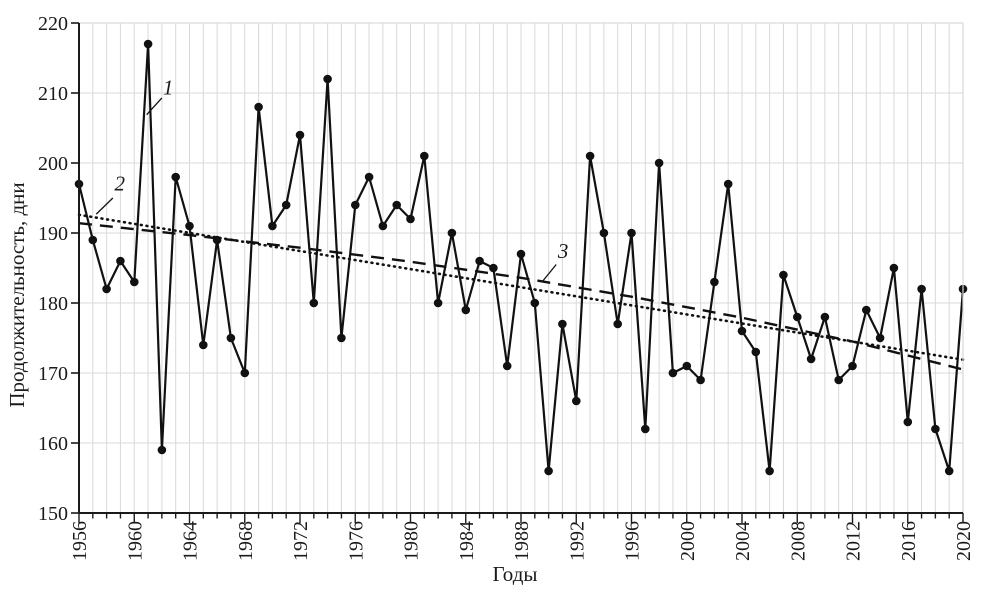 The height and width of the screenshot is (594, 992). I want to click on series-annotation-1: 1, so click(160, 95).